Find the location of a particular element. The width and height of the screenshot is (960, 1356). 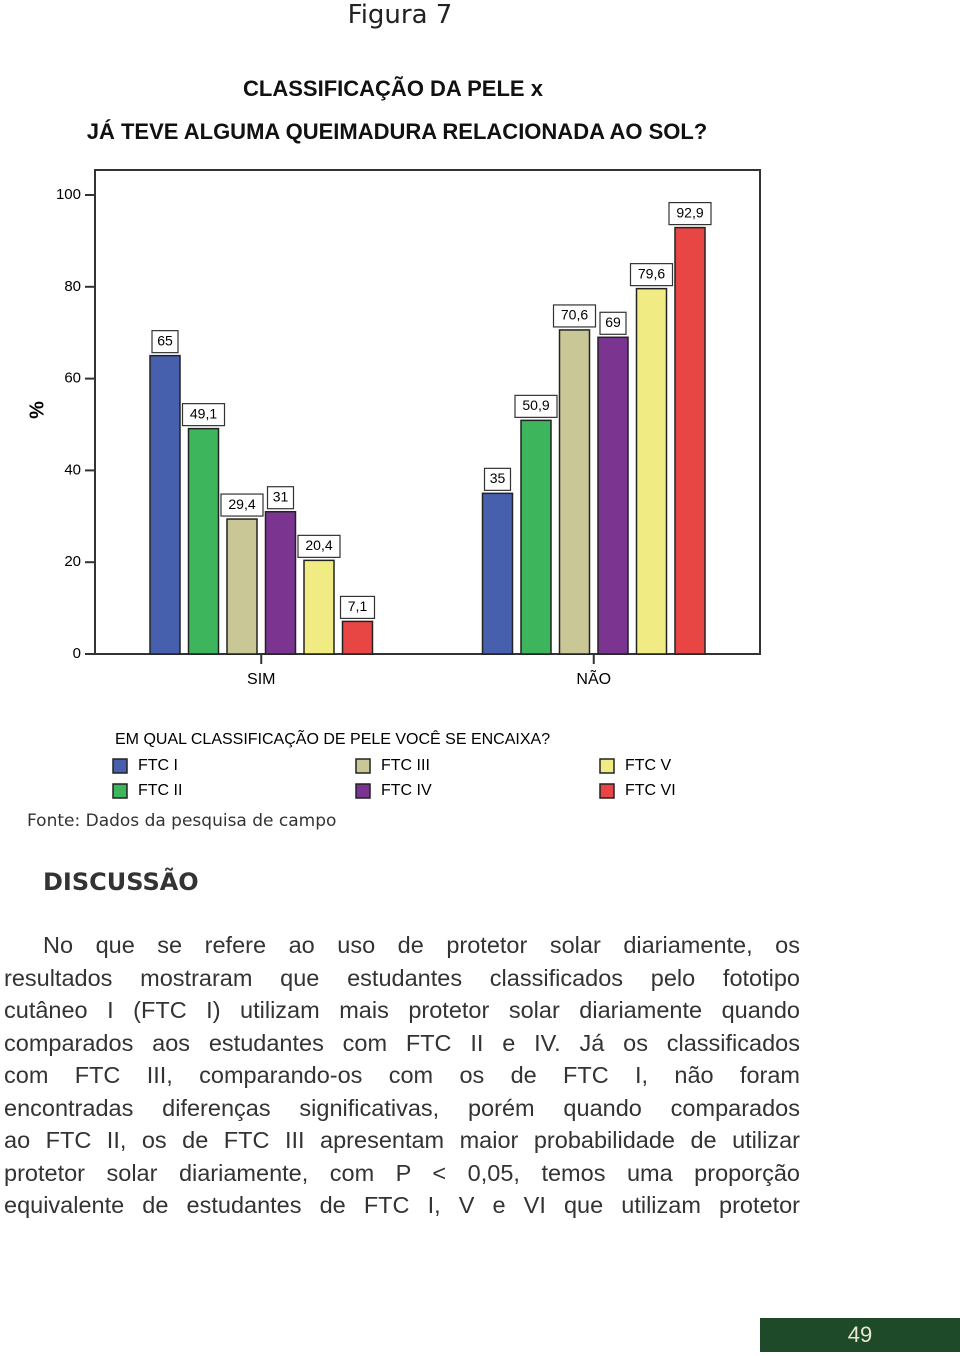

value-label: 65 is located at coordinates (165, 342).